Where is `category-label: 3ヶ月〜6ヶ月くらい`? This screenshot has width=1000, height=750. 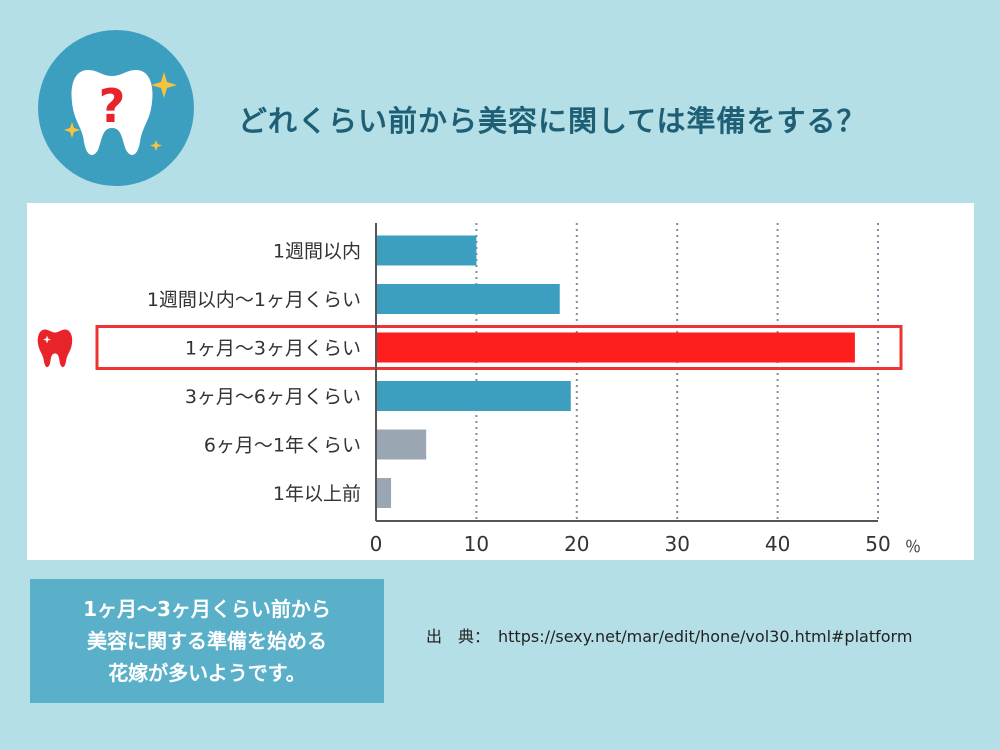
category-label: 3ヶ月〜6ヶ月くらい is located at coordinates (273, 397).